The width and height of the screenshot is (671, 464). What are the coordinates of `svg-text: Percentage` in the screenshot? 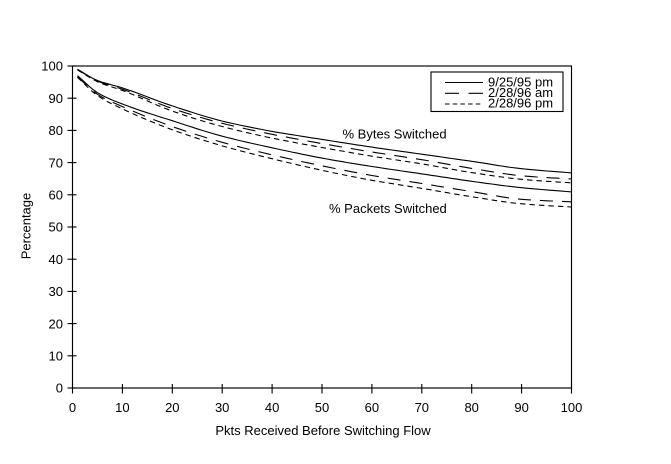 It's located at (26, 226).